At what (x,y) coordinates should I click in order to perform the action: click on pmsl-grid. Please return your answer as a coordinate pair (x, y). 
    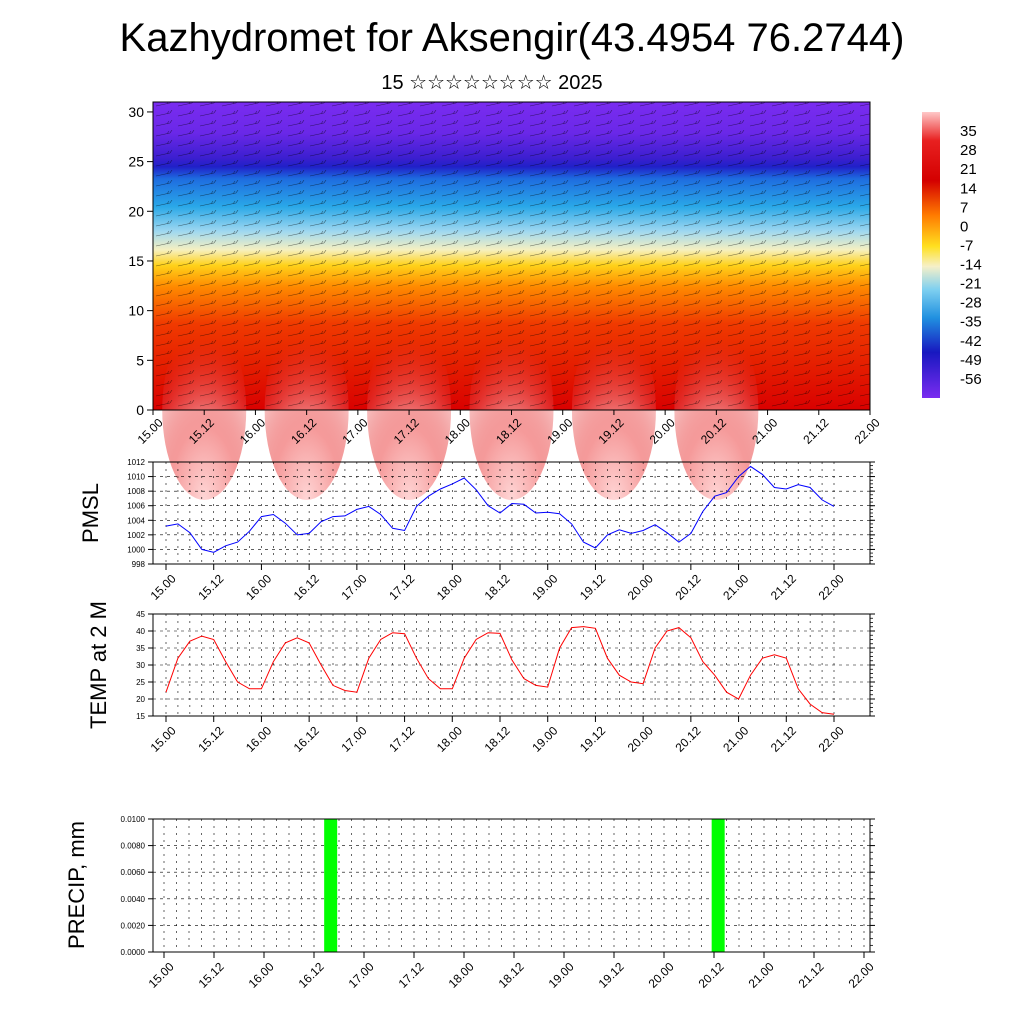
    Looking at the image, I should click on (511, 513).